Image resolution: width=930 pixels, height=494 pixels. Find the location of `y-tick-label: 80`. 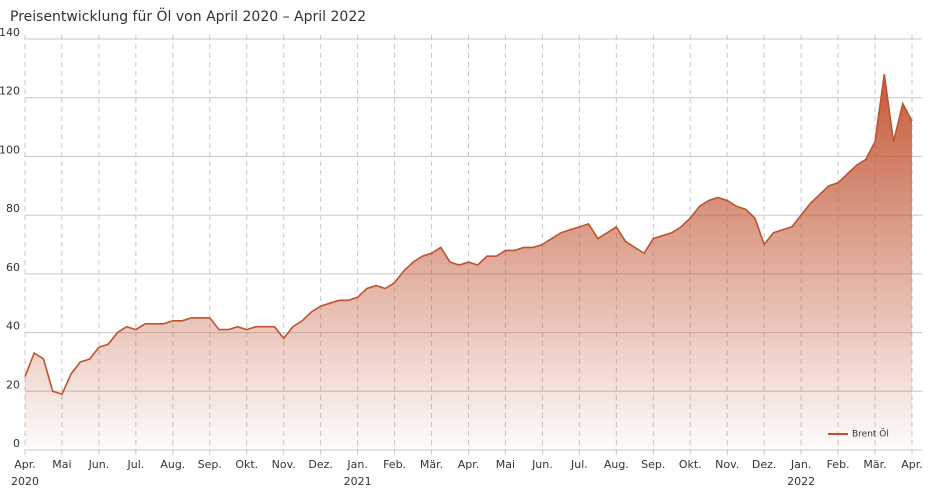

y-tick-label: 80 is located at coordinates (13, 208).